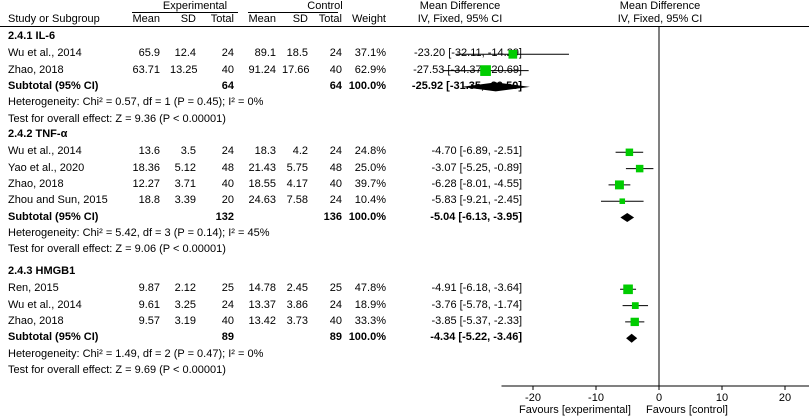 The width and height of the screenshot is (809, 419). What do you see at coordinates (149, 288) in the screenshot?
I see `study-e-mean: 9.87` at bounding box center [149, 288].